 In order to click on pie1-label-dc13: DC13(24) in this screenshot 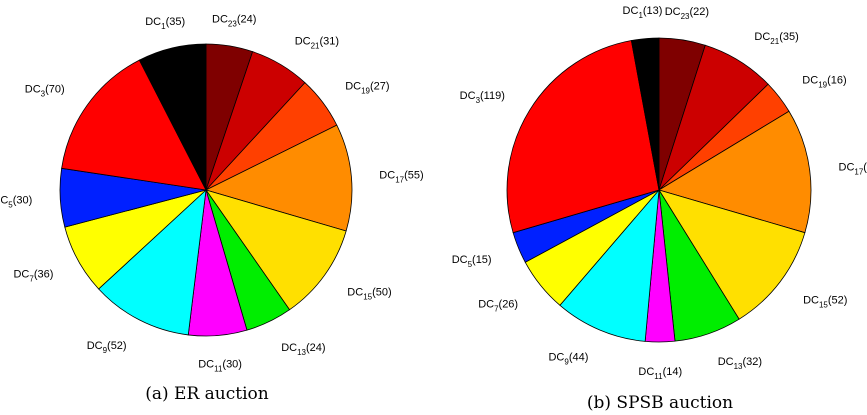, I will do `click(303, 349)`.